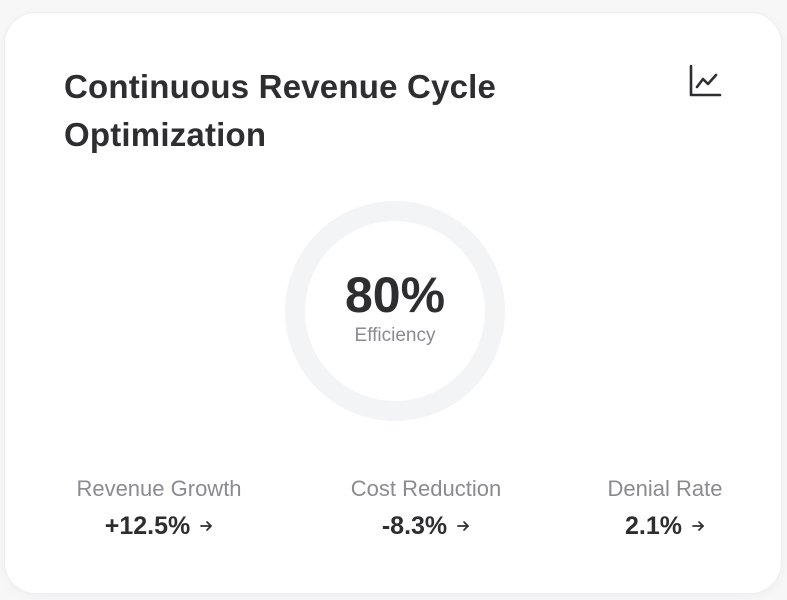 The height and width of the screenshot is (600, 787). I want to click on metric-cost-reduction: Cost Reduction -8.3%, so click(426, 508).